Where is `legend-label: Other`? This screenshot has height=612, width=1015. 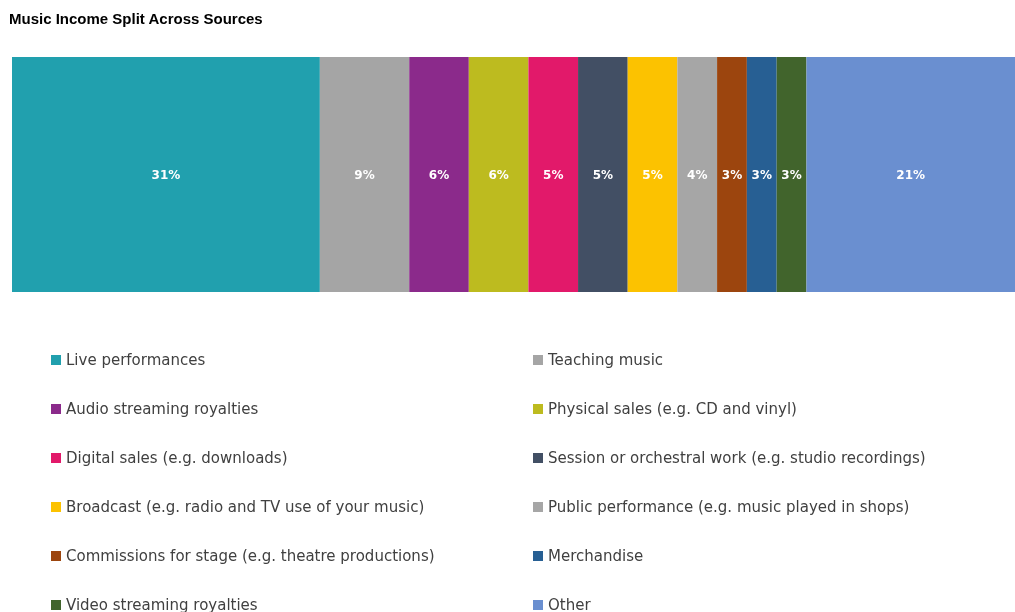
legend-label: Other is located at coordinates (570, 604).